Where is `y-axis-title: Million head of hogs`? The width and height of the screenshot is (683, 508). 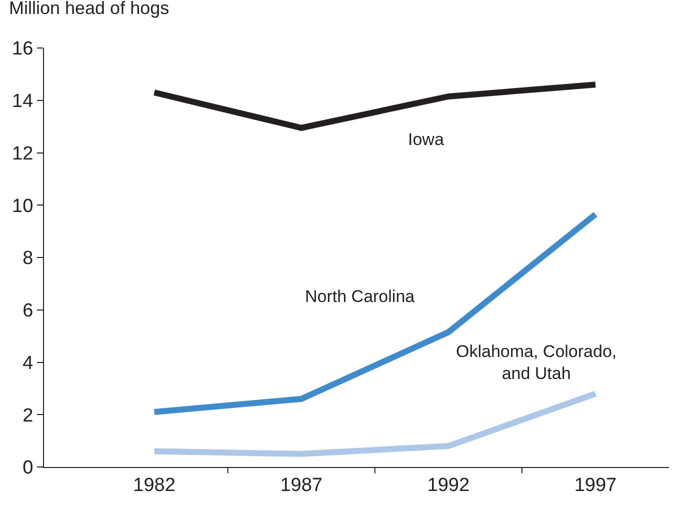 y-axis-title: Million head of hogs is located at coordinates (89, 9).